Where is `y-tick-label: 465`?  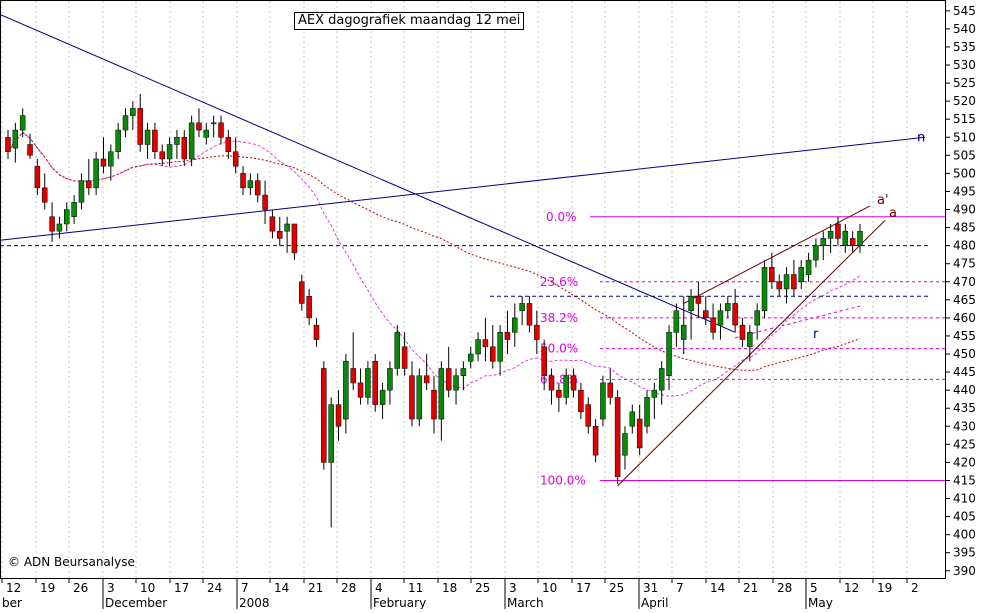
y-tick-label: 465 is located at coordinates (964, 300).